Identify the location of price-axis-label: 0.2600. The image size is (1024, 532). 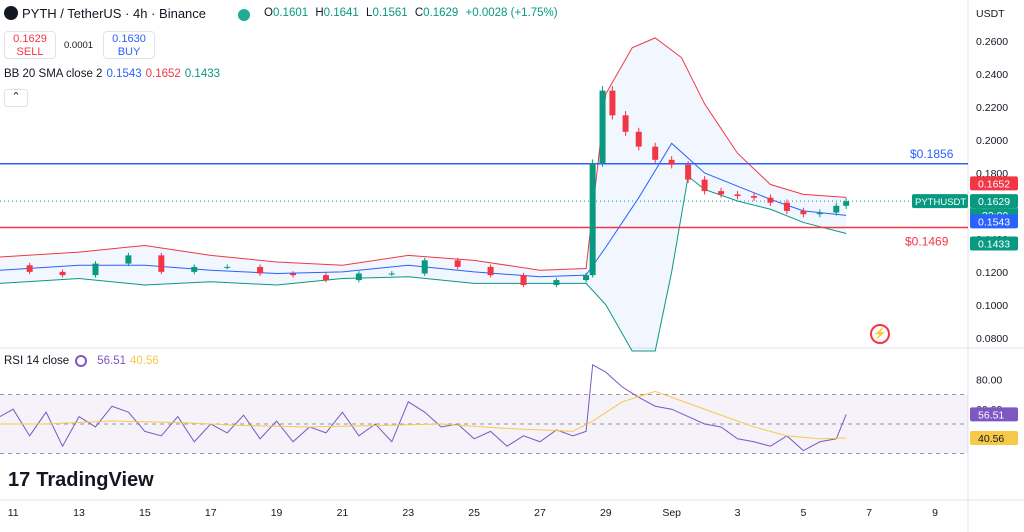
(992, 42).